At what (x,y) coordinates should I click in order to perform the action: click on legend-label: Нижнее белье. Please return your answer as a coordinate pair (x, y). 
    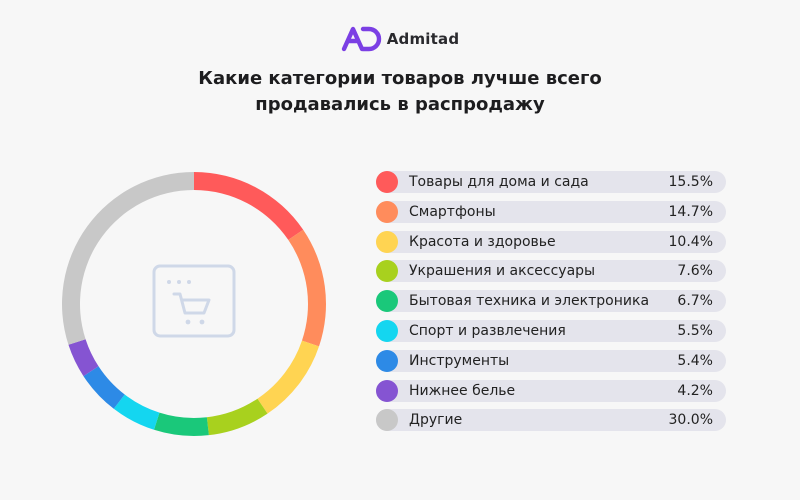
    Looking at the image, I should click on (462, 390).